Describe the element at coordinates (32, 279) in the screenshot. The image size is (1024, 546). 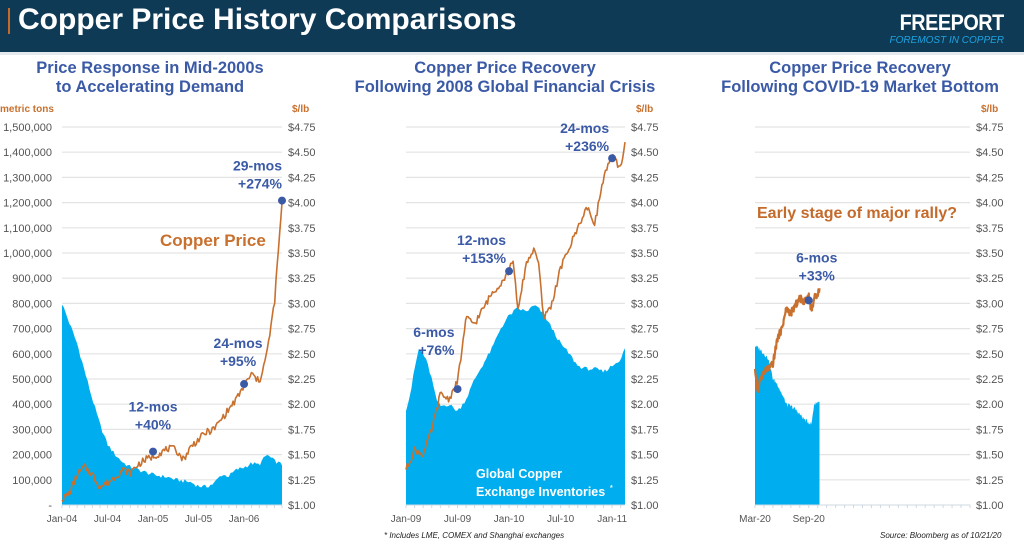
I see `chart1-left-tick: 900,000` at that location.